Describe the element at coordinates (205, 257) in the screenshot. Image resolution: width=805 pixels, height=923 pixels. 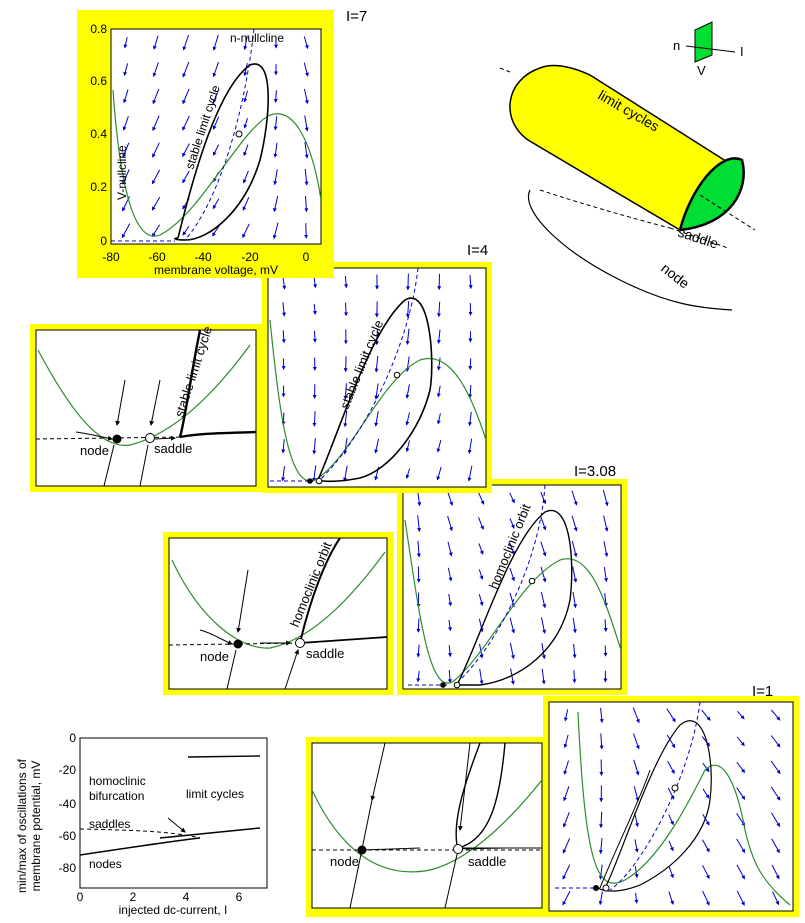
I see `x-ticks-i7: -80 -60 -40 -20 0` at that location.